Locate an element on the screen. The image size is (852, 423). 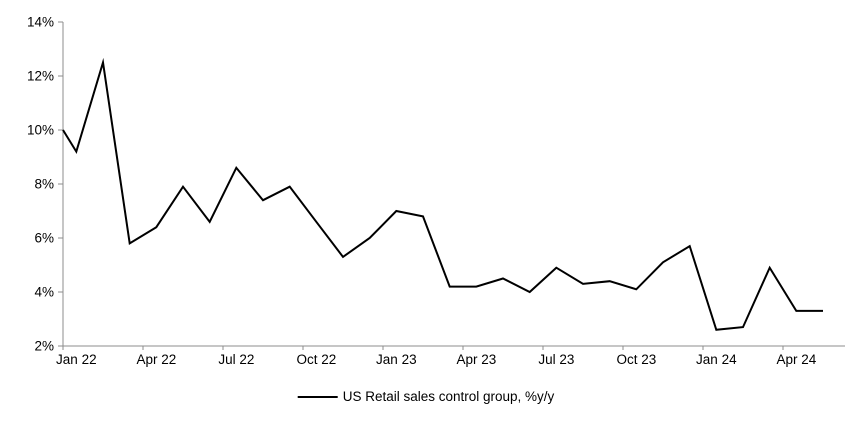
y-tick-label: 8% is located at coordinates (44, 184).